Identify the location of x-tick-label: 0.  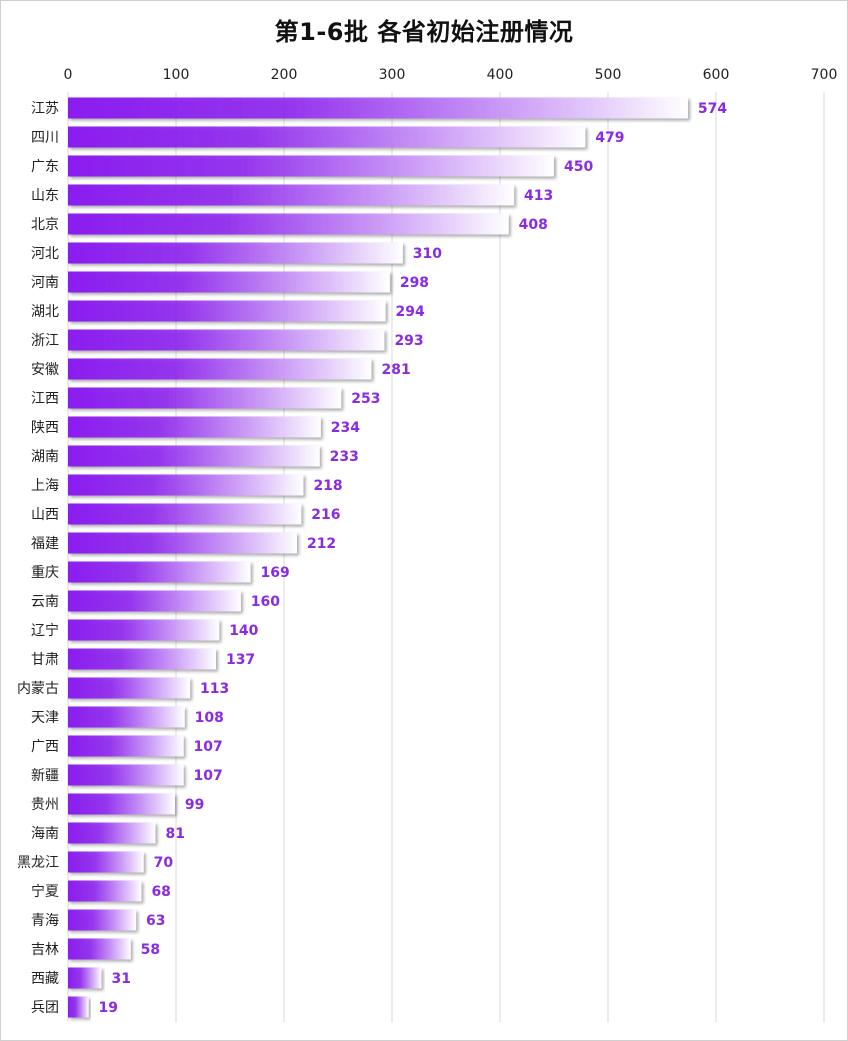
(68, 75).